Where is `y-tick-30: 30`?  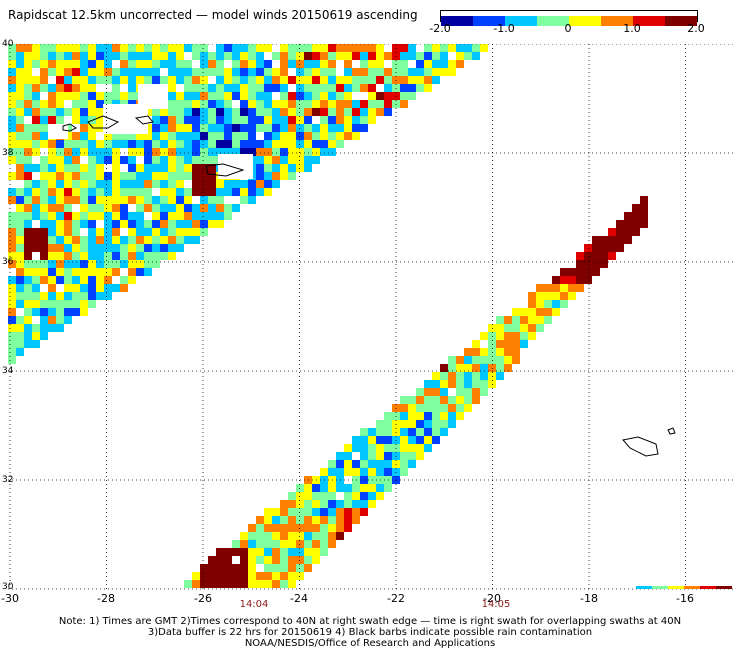
y-tick-30: 30 is located at coordinates (8, 587).